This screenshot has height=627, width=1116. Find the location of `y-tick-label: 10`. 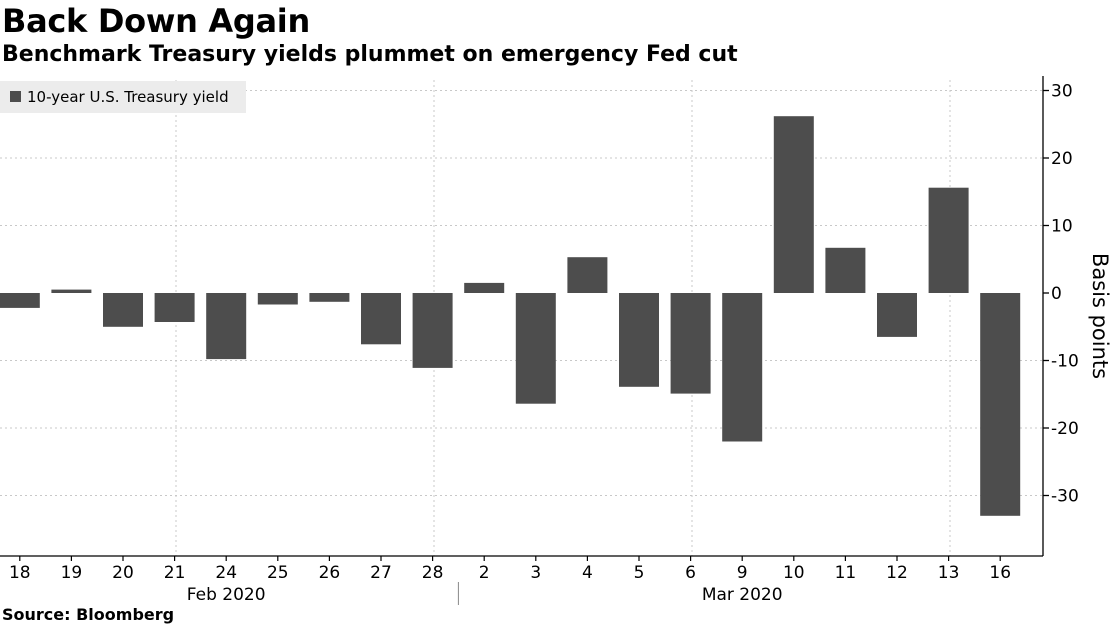

y-tick-label: 10 is located at coordinates (1062, 227).